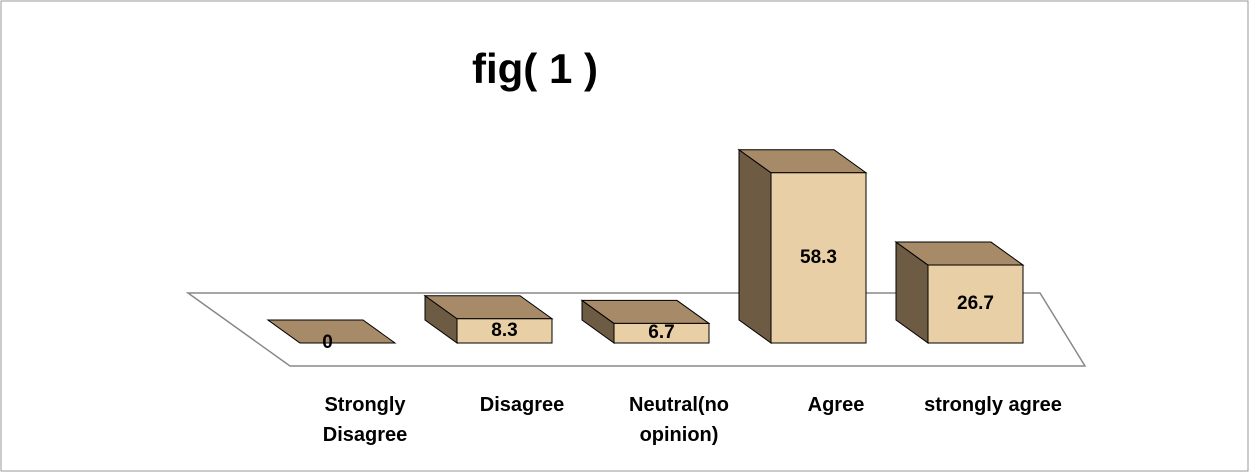 This screenshot has width=1249, height=472. I want to click on data-label: 58.3, so click(818, 257).